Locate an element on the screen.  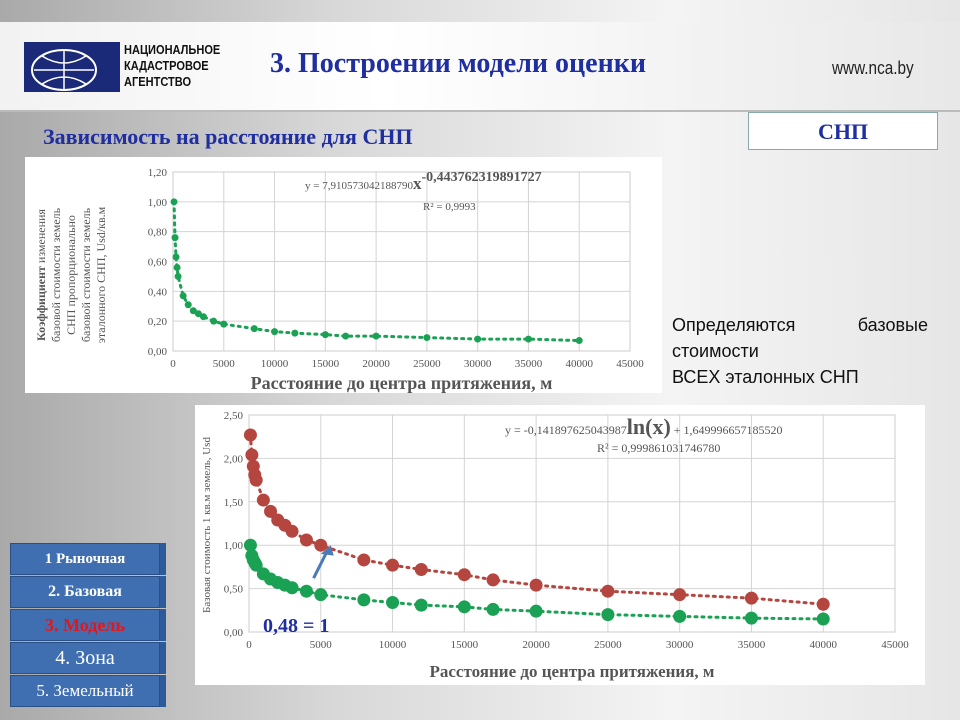
desc-line: ВСЕХ эталонных СНП is located at coordinates (765, 377).